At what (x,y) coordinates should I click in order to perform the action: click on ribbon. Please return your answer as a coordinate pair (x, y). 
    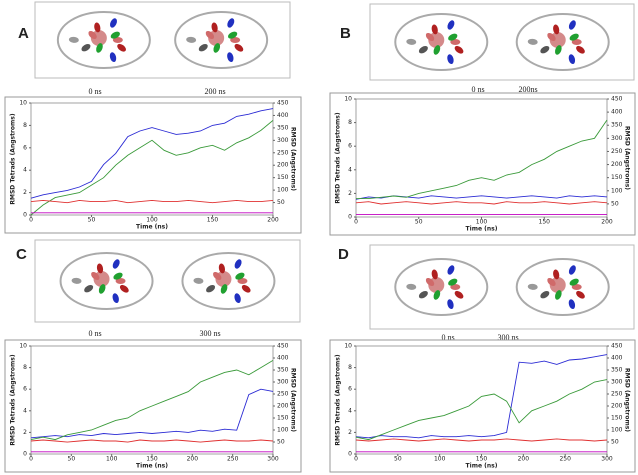
    Looking at the image, I should click on (562, 42).